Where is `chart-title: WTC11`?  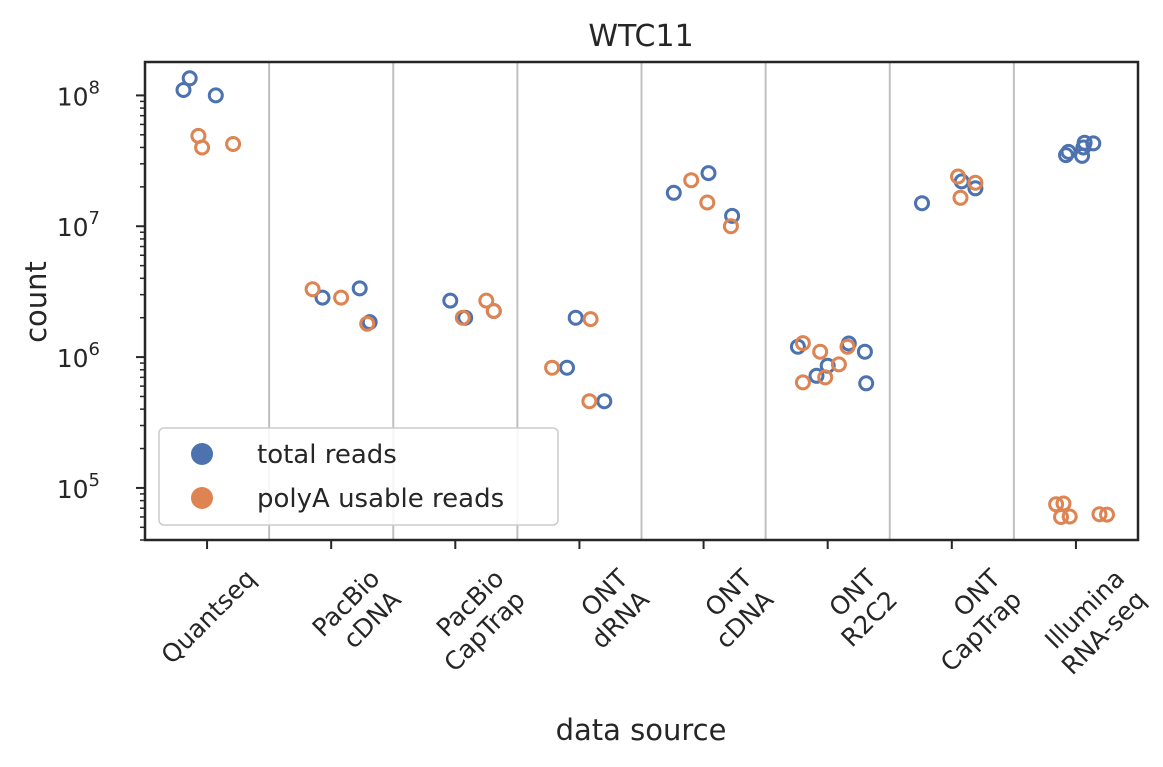 chart-title: WTC11 is located at coordinates (640, 36).